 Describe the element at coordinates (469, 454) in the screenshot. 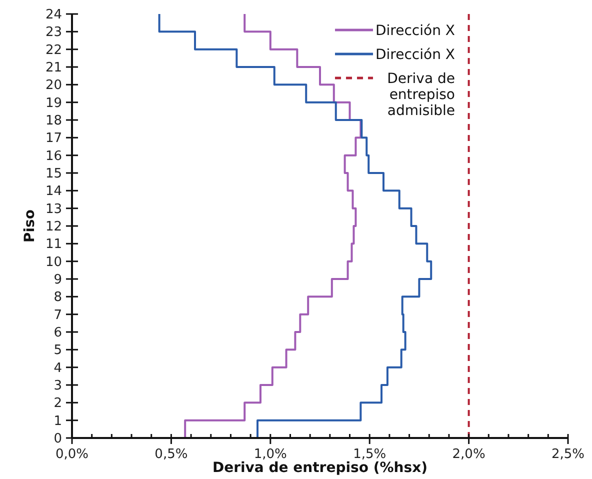

I see `x-tick-label: 2,0%` at that location.